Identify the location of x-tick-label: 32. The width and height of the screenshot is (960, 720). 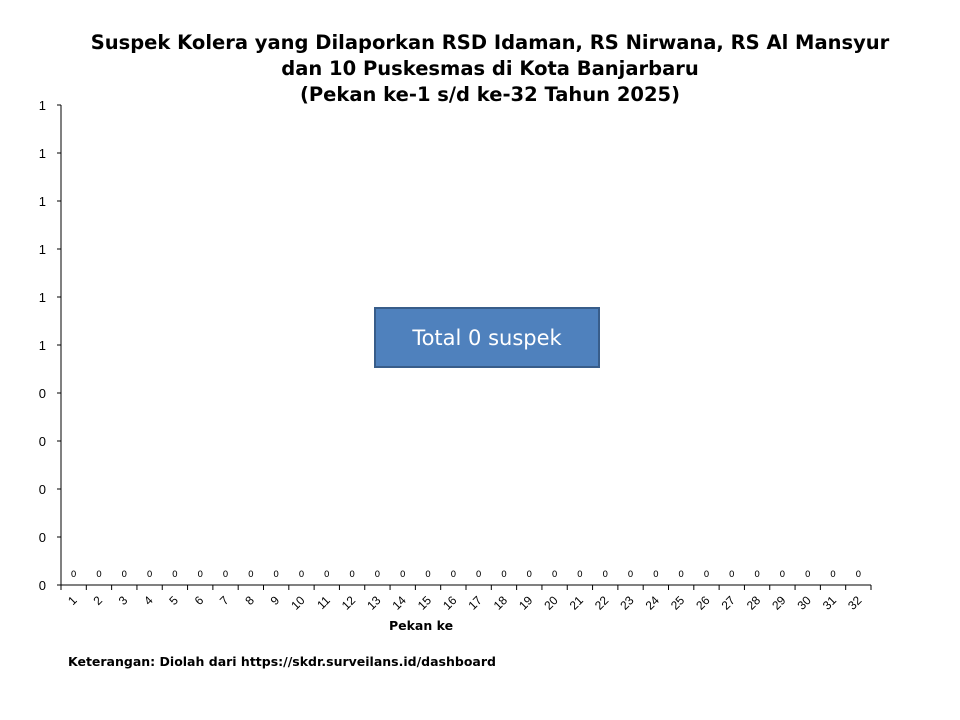
(855, 603).